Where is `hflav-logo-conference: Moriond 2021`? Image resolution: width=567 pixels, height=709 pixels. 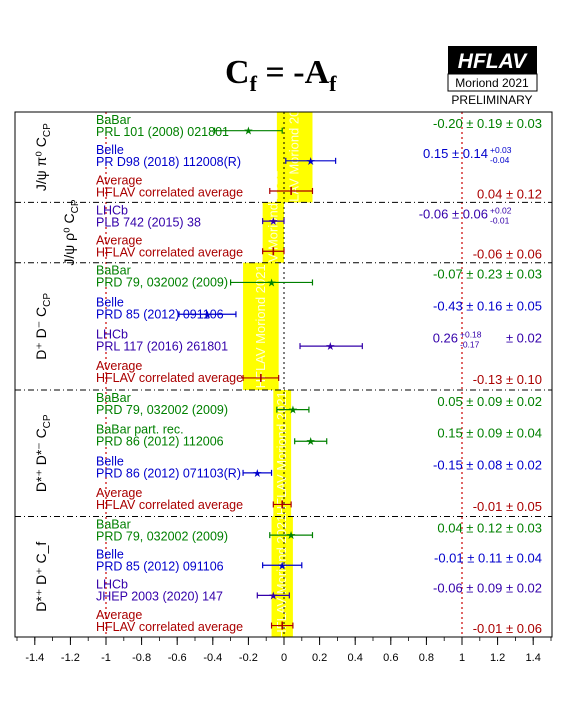
hflav-logo-conference: Moriond 2021 is located at coordinates (492, 83).